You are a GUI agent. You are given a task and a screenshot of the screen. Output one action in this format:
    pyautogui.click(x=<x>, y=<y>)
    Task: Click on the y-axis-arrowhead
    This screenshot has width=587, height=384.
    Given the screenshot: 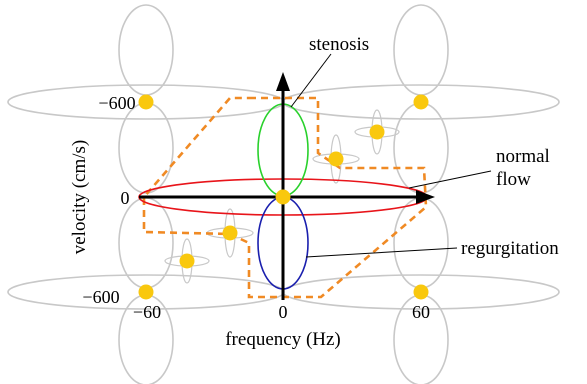 What is the action you would take?
    pyautogui.click(x=283, y=81)
    